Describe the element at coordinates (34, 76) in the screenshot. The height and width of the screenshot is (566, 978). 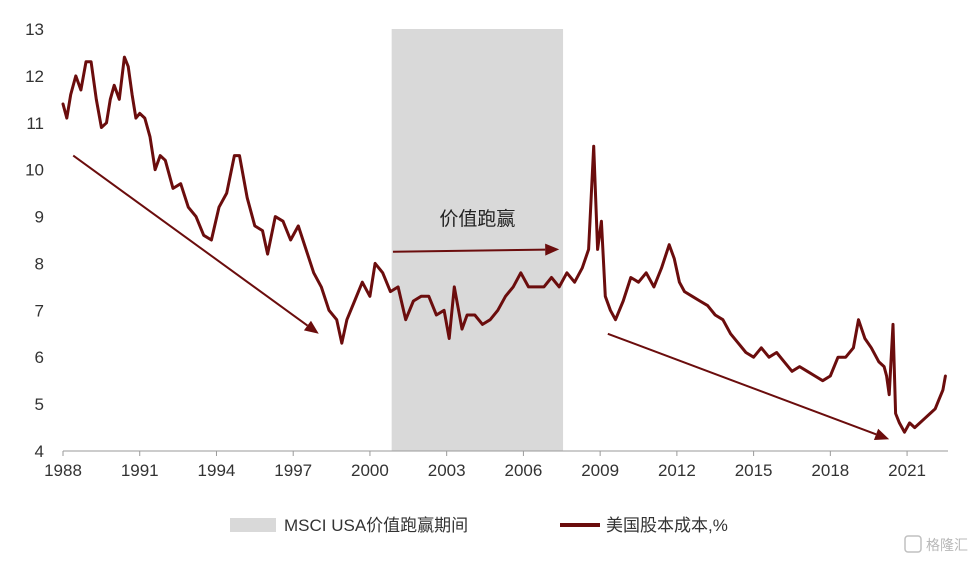
I see `y-tick-label: 12` at that location.